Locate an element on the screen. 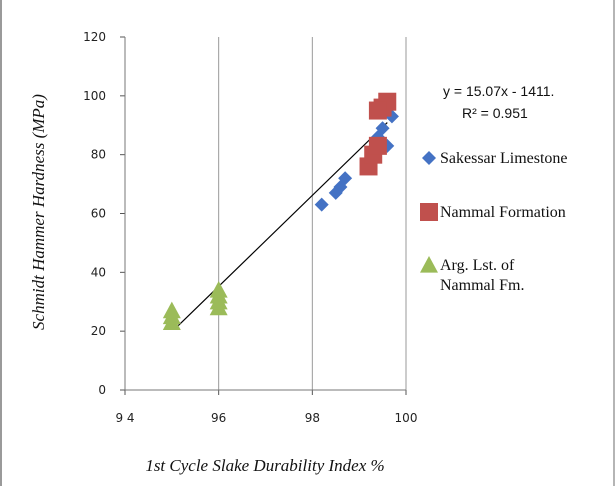  x-tick-label: 98 is located at coordinates (312, 418).